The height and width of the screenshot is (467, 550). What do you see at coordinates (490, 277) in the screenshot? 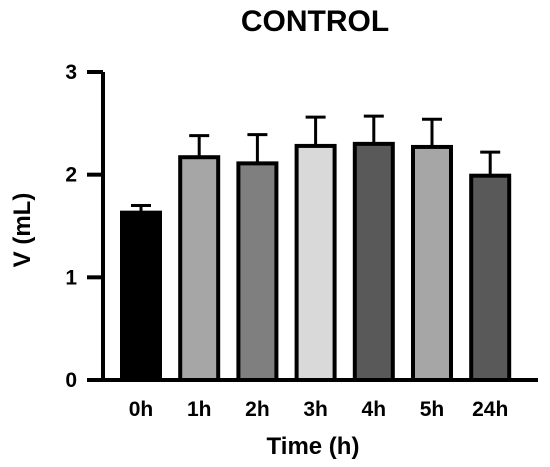
I see `bar-24h` at bounding box center [490, 277].